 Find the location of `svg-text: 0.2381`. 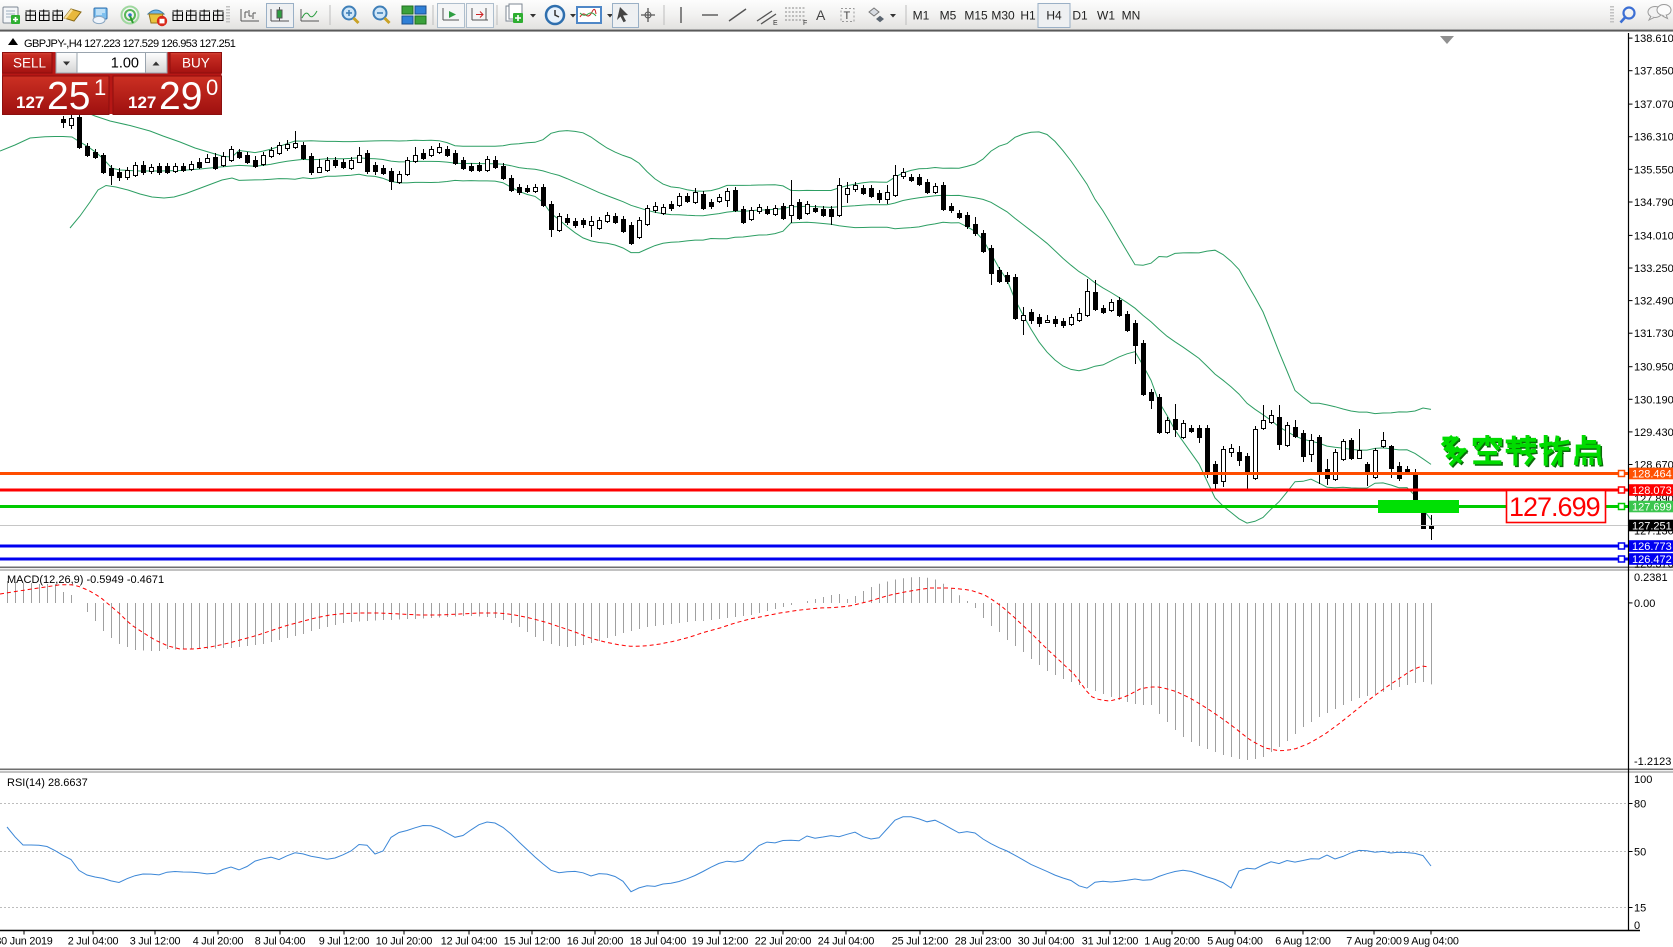

svg-text: 0.2381 is located at coordinates (1651, 578).